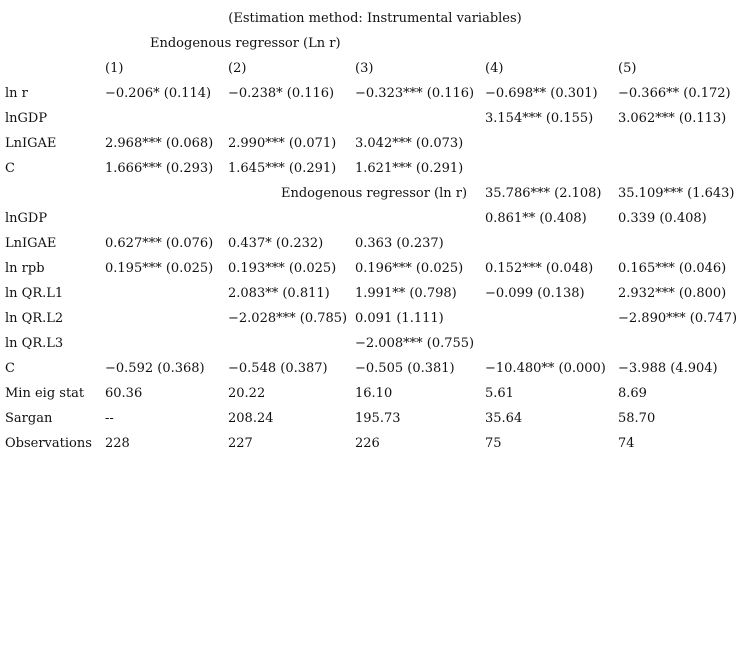 The image size is (745, 645). Describe the element at coordinates (375, 118) in the screenshot. I see `table-row: lnGDP 3.154*** (0.155) 3.062*** (0.113)` at that location.